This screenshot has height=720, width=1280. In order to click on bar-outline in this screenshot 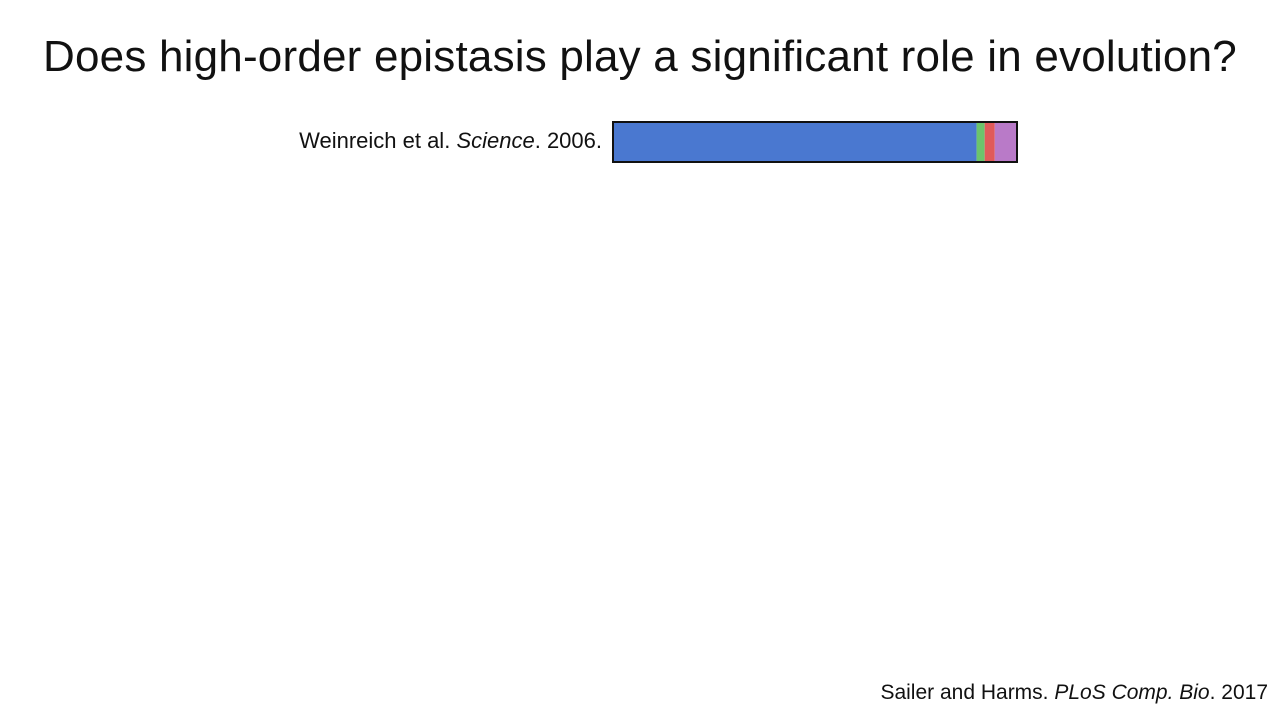, I will do `click(815, 142)`.